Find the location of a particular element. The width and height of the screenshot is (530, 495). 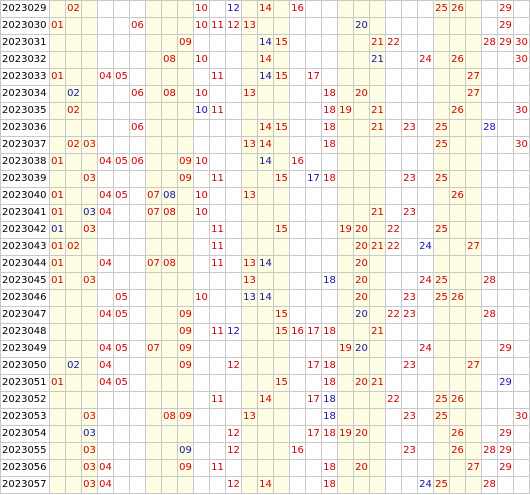

blue-number-cell: 03 is located at coordinates (89, 213).